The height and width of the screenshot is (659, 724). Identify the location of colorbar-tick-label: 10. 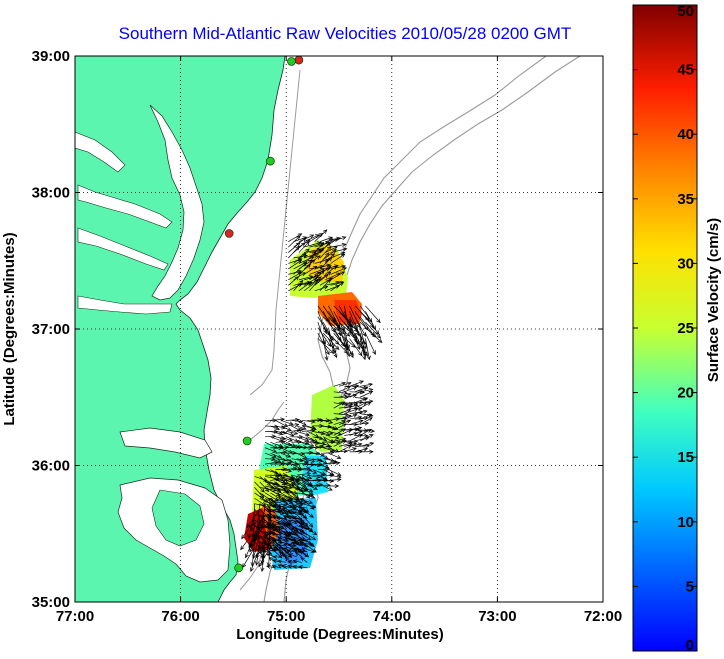
(685, 522).